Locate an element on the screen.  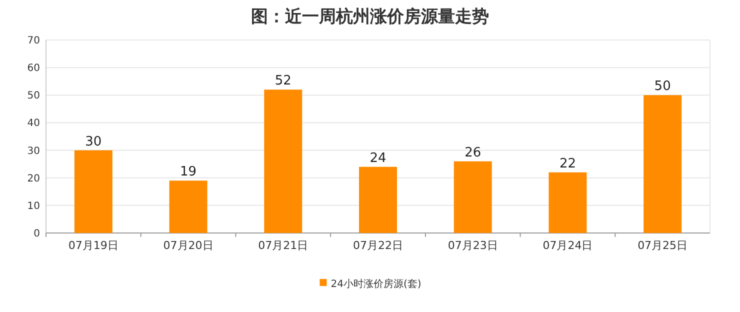
data-label: 24 is located at coordinates (378, 158).